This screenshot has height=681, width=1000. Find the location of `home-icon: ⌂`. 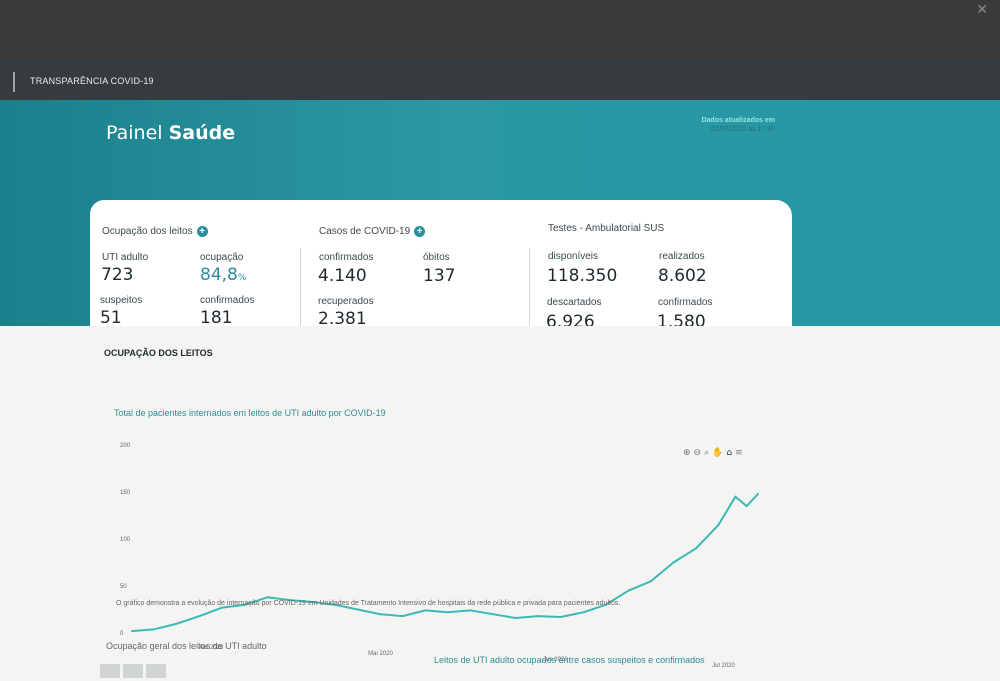

home-icon: ⌂ is located at coordinates (729, 453).